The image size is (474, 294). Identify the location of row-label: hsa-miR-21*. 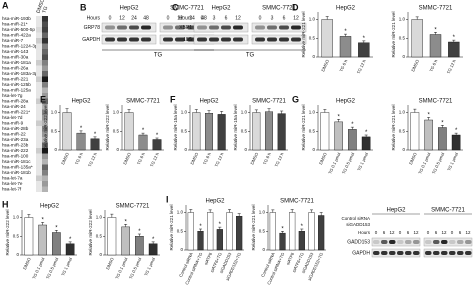
(15, 23).